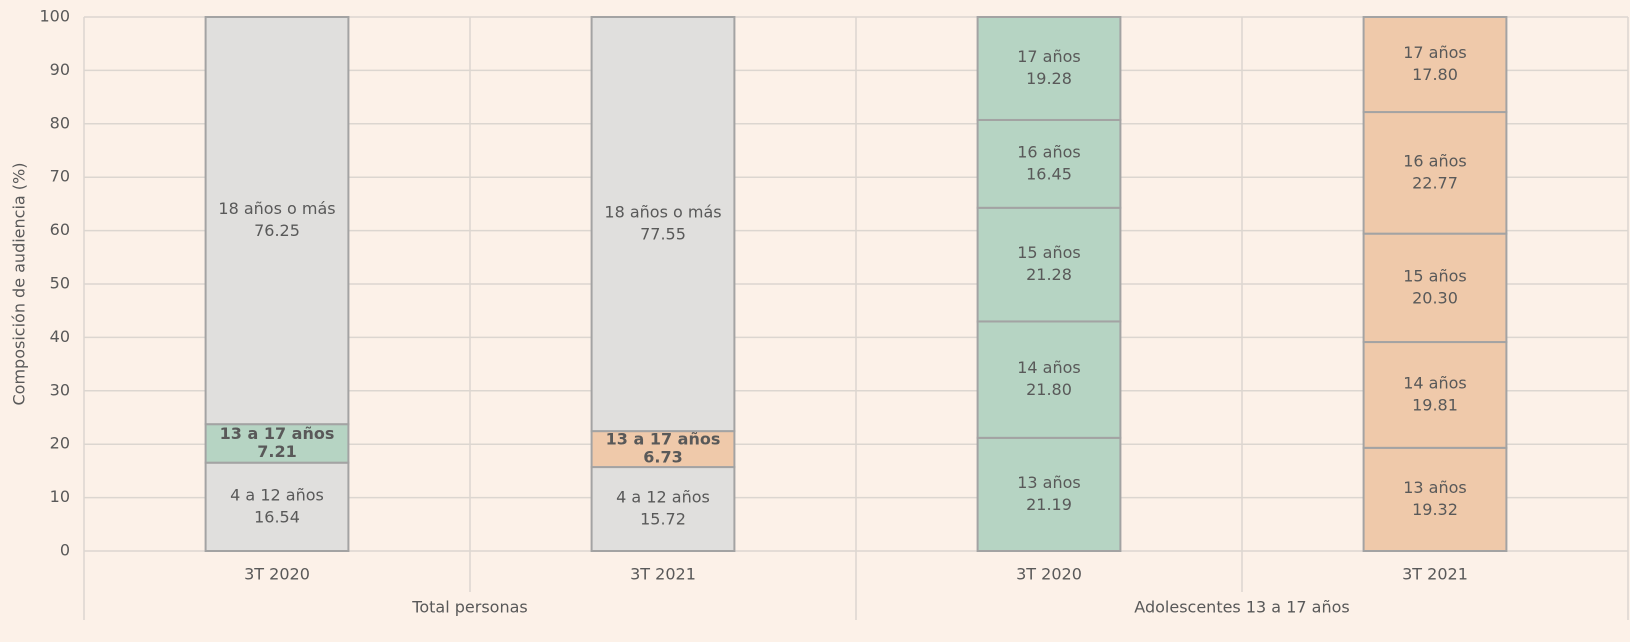 The height and width of the screenshot is (642, 1630). What do you see at coordinates (1049, 78) in the screenshot?
I see `data-label: 19.28` at bounding box center [1049, 78].